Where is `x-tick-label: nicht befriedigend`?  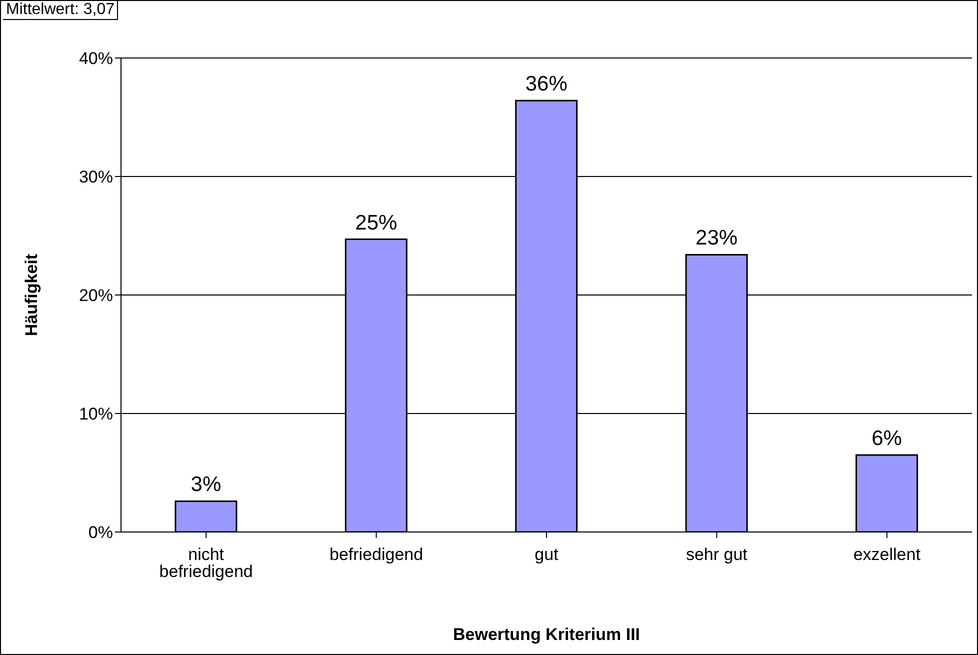 x-tick-label: nicht befriedigend is located at coordinates (206, 563).